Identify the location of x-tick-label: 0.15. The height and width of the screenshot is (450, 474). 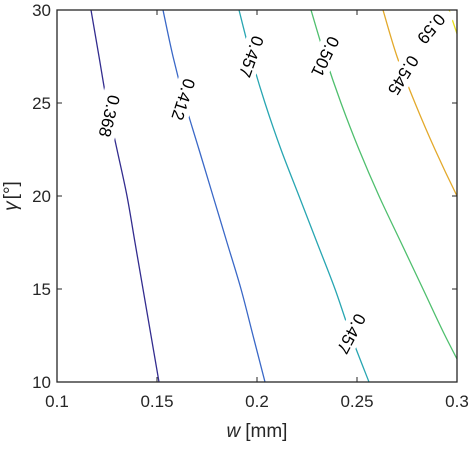
(156, 401).